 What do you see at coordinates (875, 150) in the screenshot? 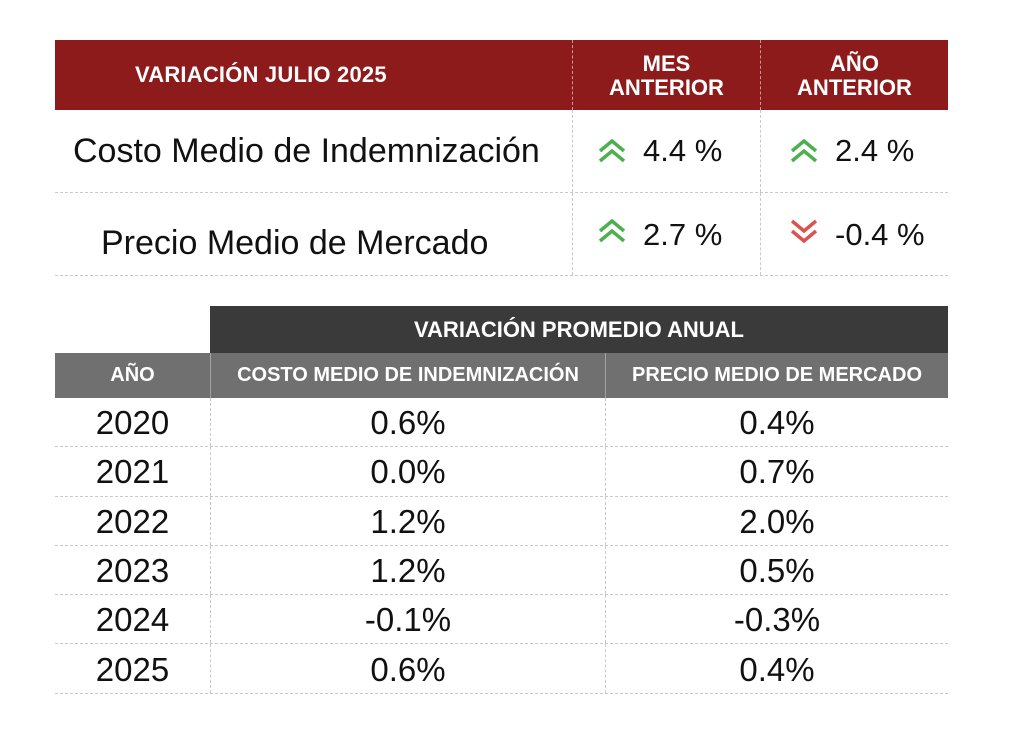
I see `value-text: 2.4 %` at bounding box center [875, 150].